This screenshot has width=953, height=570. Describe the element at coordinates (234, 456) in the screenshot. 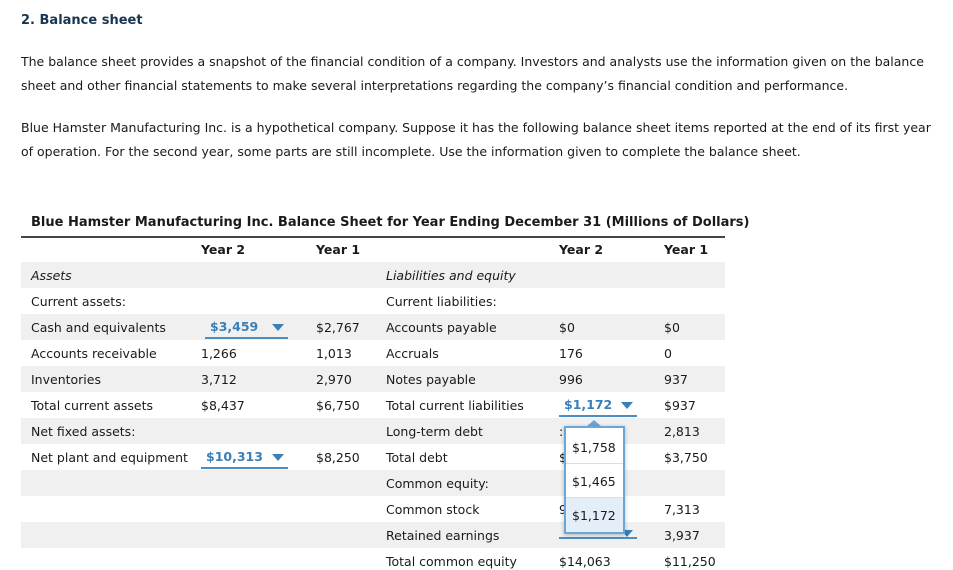

I see `npe-year2-value: $10,313` at that location.